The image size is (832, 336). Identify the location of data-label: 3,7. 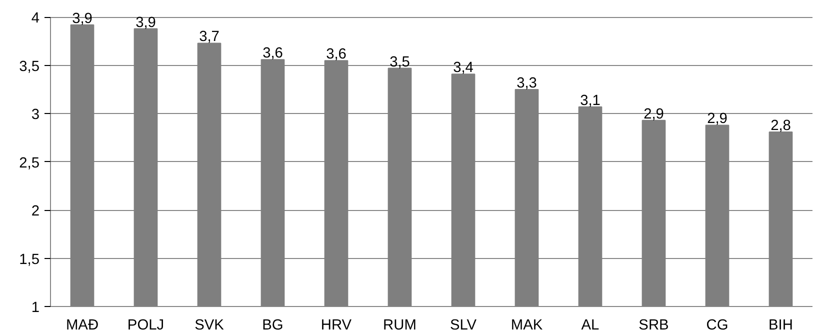
(209, 37).